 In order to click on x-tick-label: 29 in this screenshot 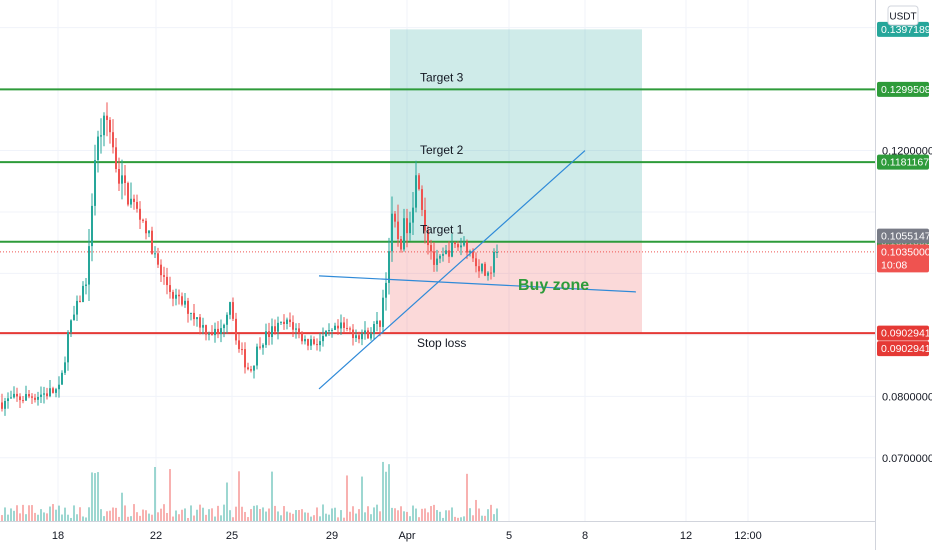, I will do `click(332, 536)`.